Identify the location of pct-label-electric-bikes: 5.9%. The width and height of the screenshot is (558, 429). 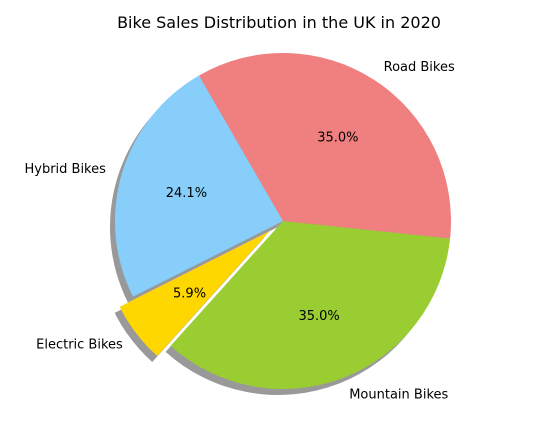
(189, 293).